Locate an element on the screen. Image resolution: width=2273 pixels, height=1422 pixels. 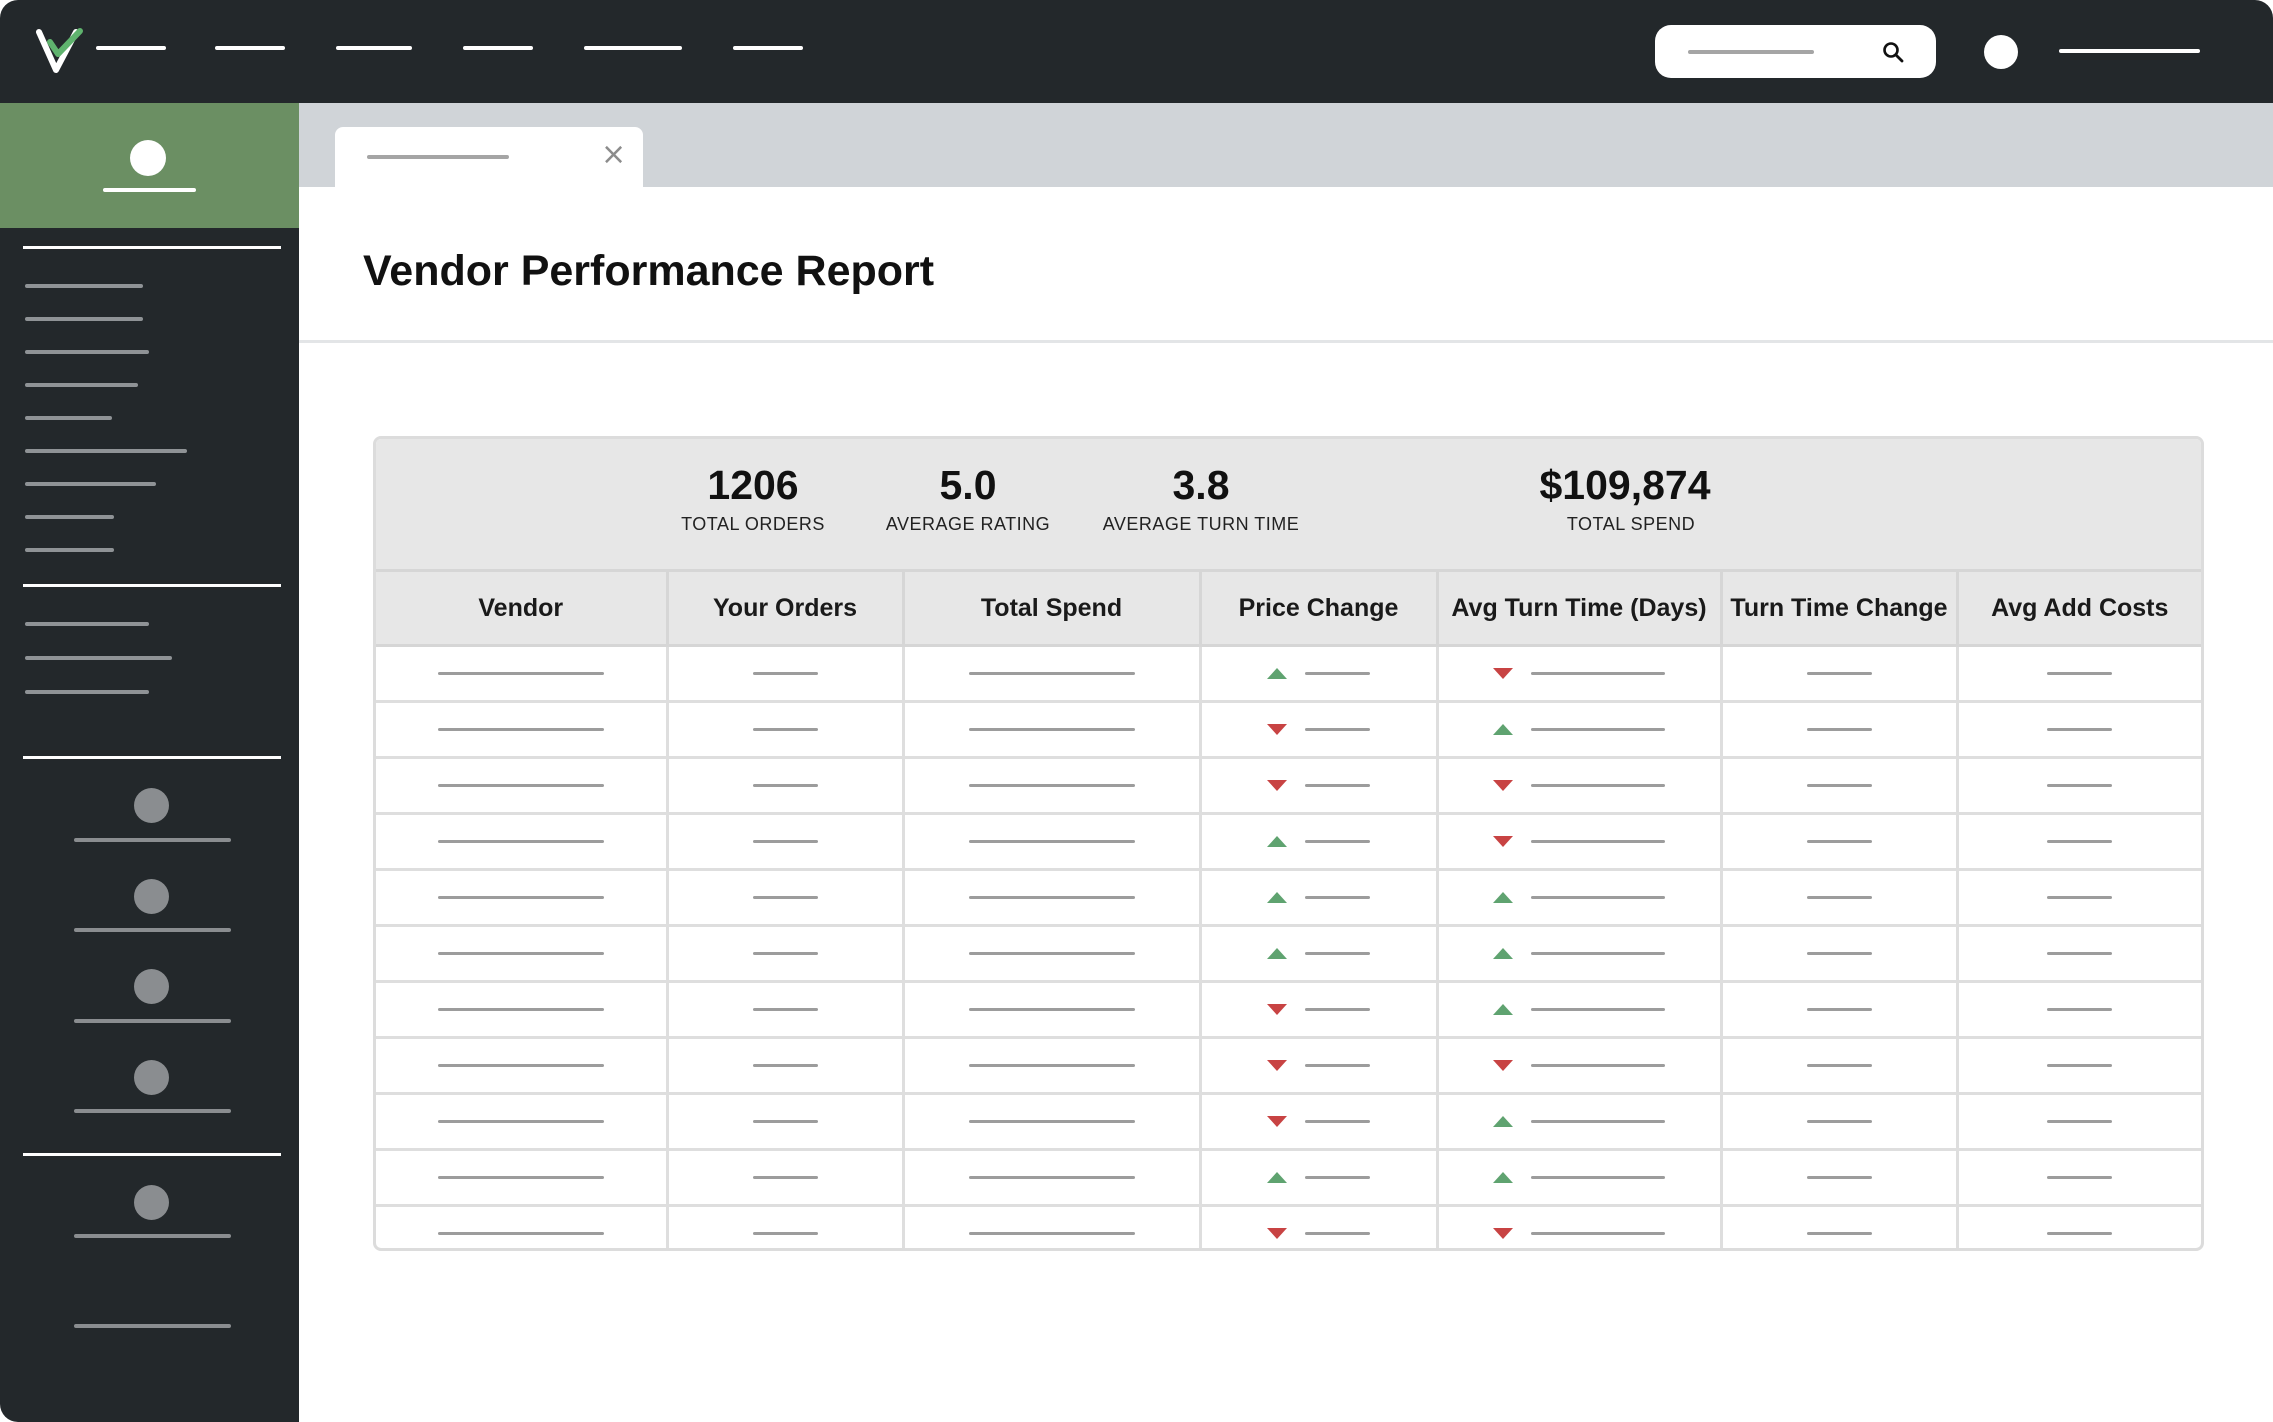
stat-label: AVERAGE TURN TIME is located at coordinates (1201, 524).